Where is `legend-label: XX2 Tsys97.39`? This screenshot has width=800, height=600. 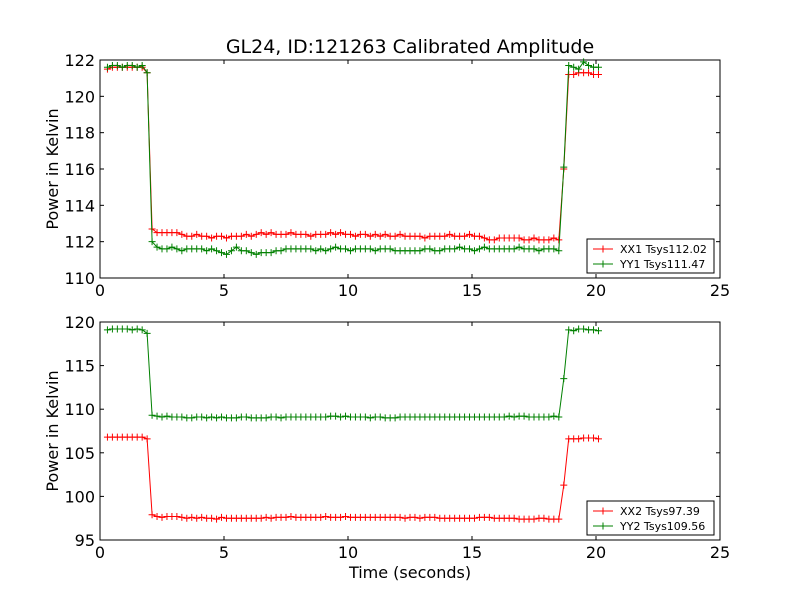 legend-label: XX2 Tsys97.39 is located at coordinates (660, 511).